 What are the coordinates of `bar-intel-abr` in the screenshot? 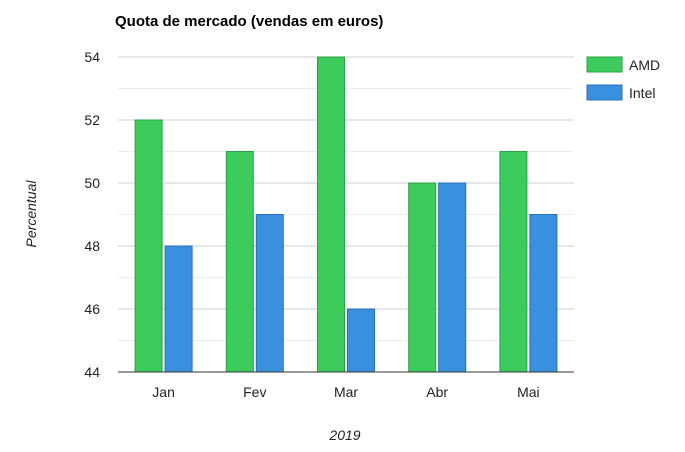 It's located at (452, 277).